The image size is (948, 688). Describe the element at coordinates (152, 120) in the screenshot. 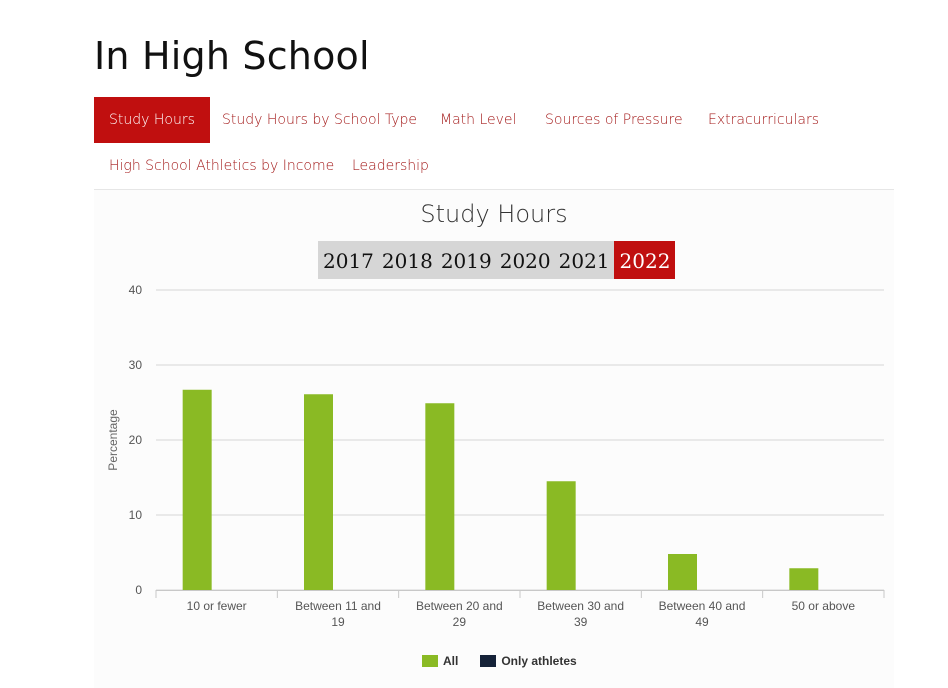

I see `tab-study-hours: Study Hours` at that location.